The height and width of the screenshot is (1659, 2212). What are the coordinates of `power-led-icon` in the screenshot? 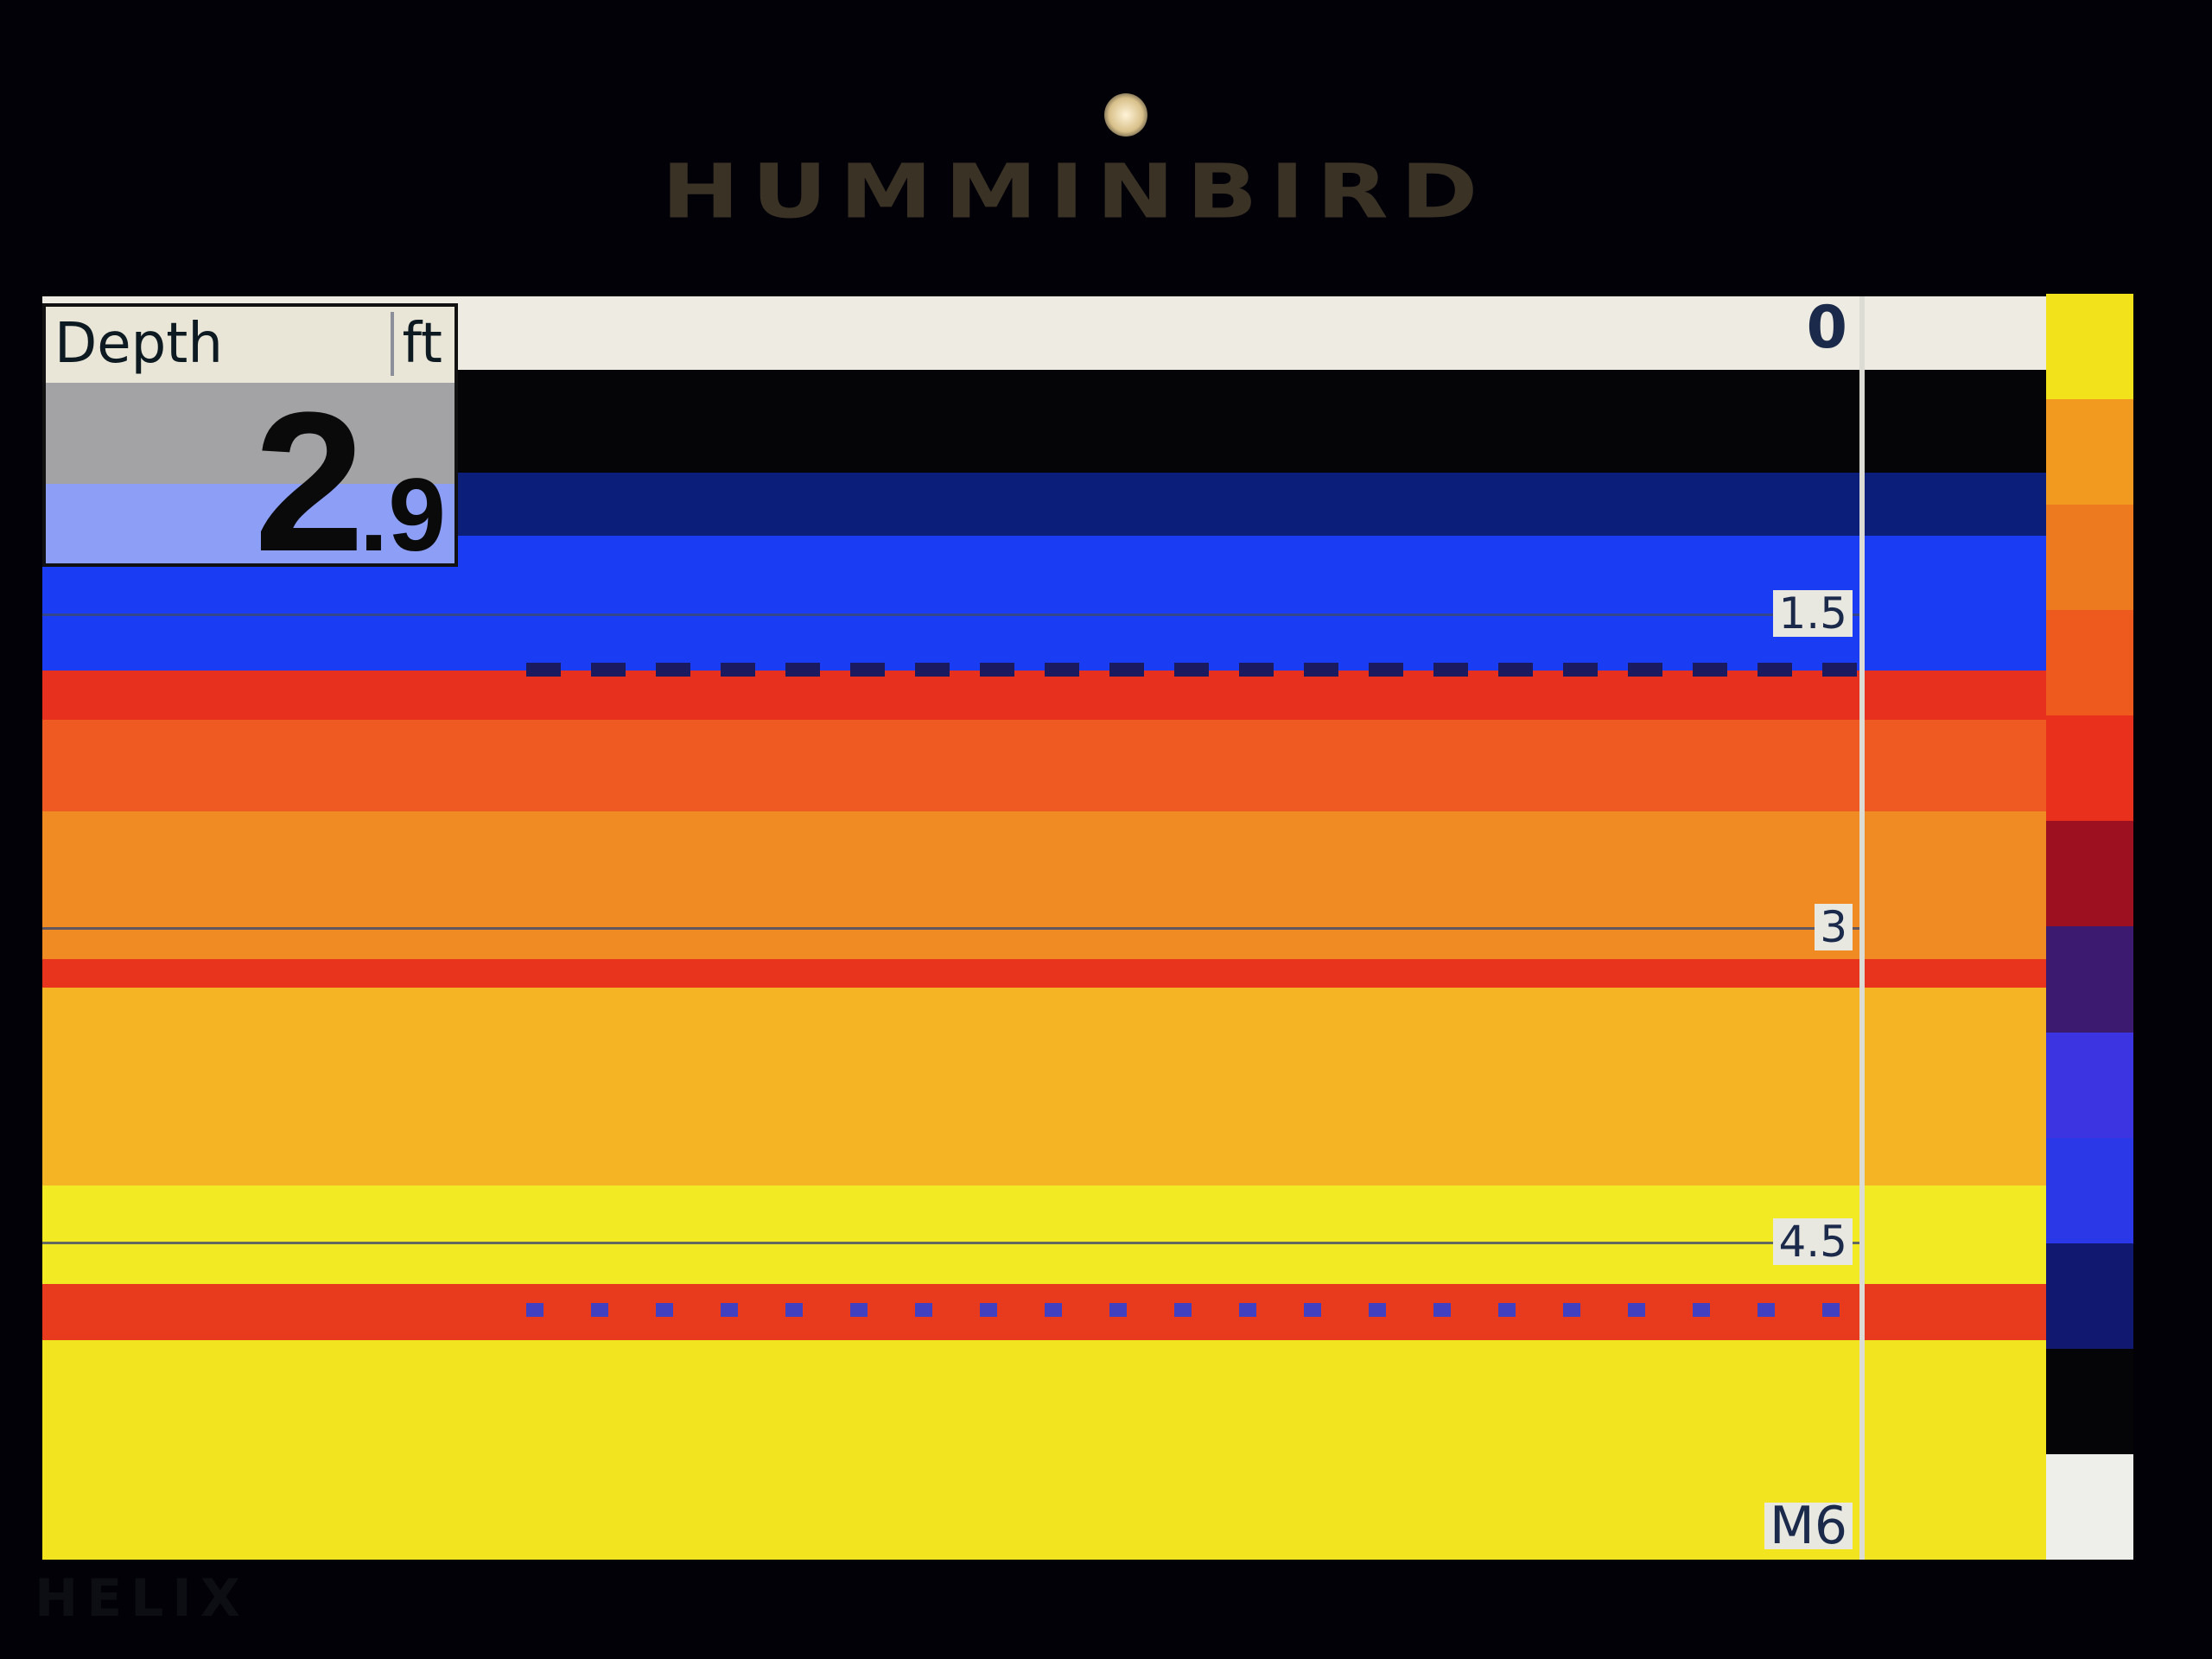 It's located at (1125, 115).